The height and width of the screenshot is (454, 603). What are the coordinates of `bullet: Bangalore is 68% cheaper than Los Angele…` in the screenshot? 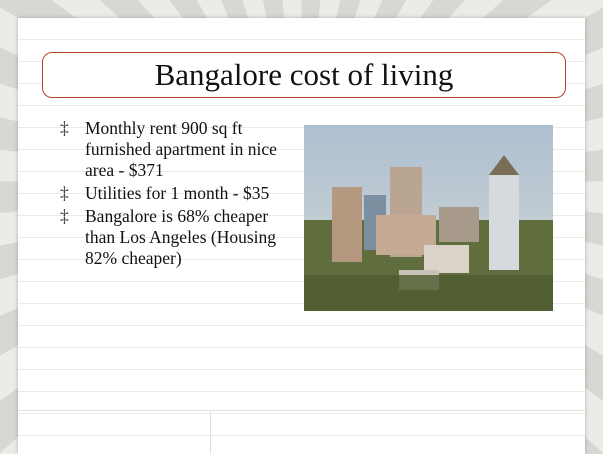 It's located at (176, 237).